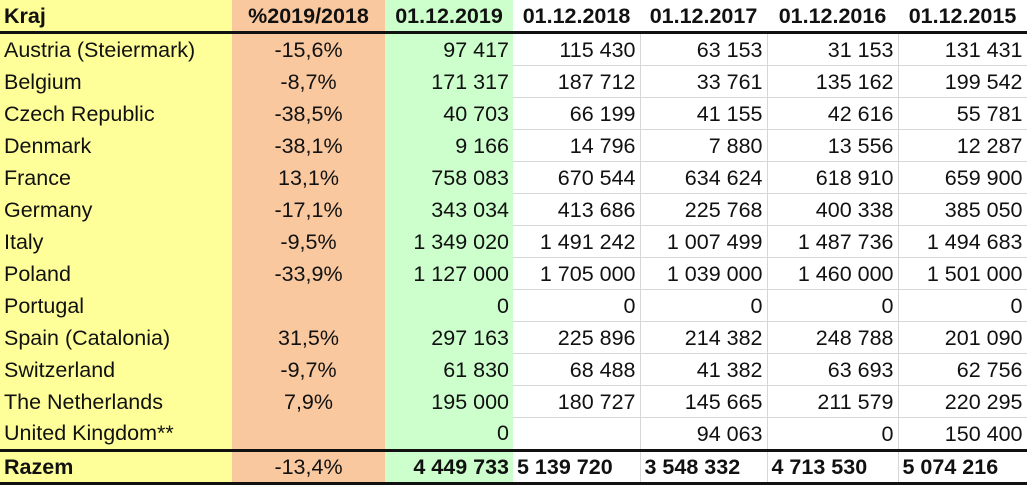 The width and height of the screenshot is (1027, 485). I want to click on value-2017-cell: 33 761, so click(704, 81).